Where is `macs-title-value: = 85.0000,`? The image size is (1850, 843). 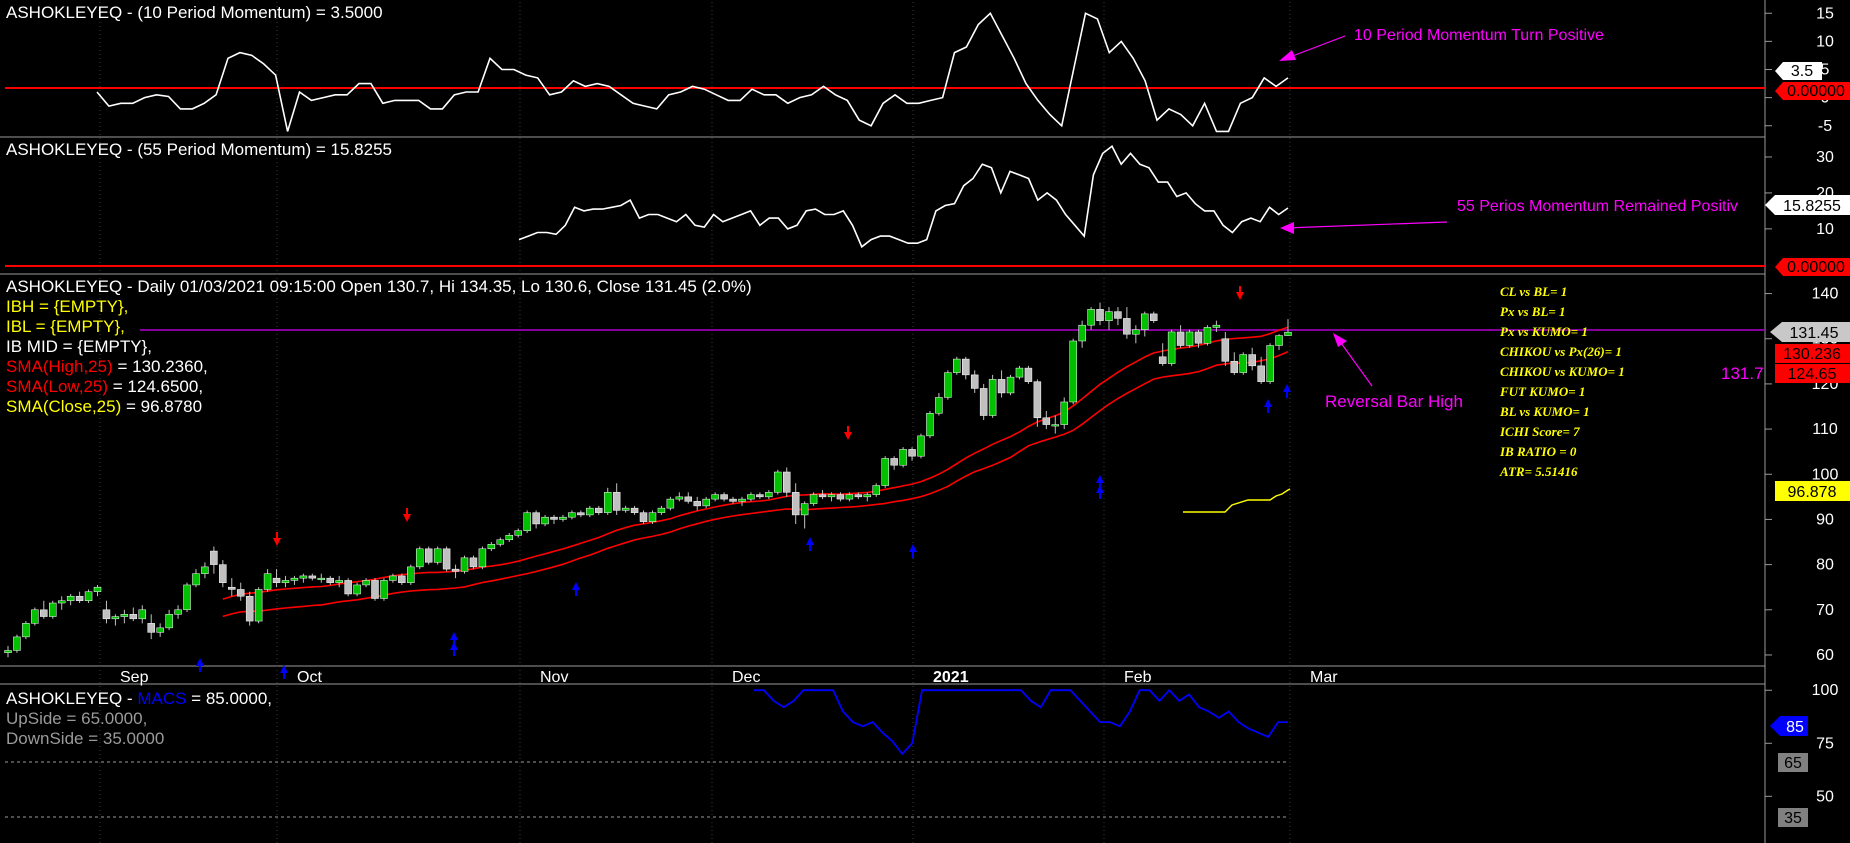
macs-title-value: = 85.0000, is located at coordinates (229, 698).